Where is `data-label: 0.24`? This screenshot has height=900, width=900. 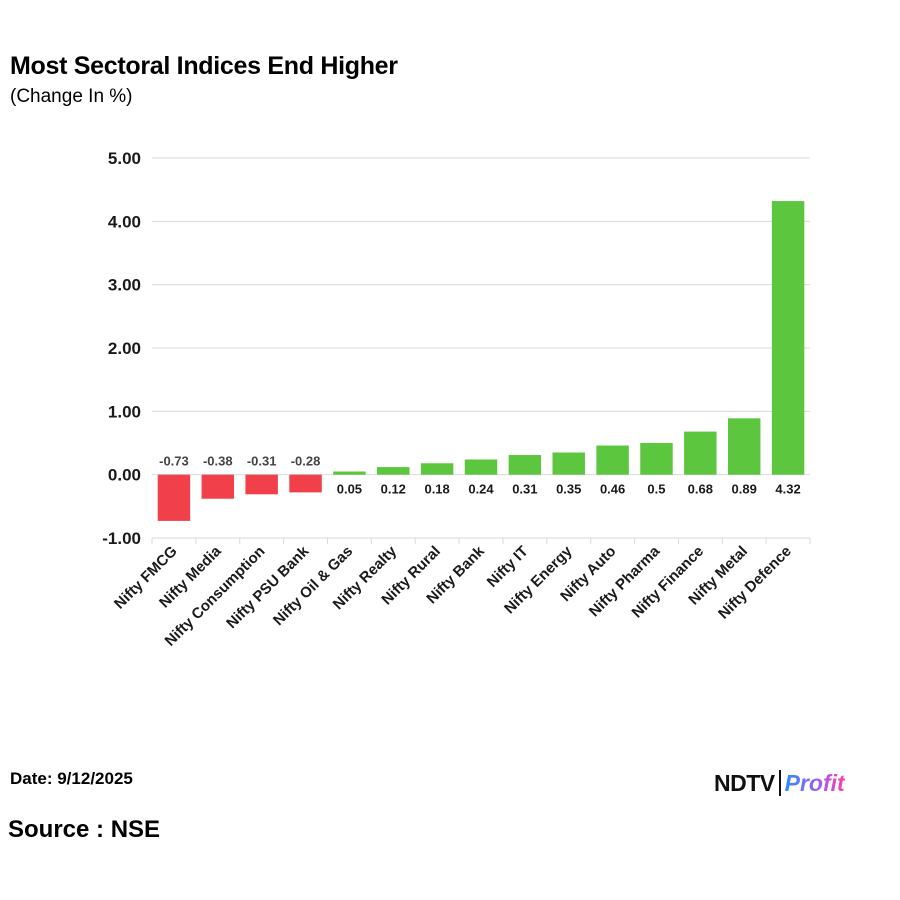 data-label: 0.24 is located at coordinates (481, 489).